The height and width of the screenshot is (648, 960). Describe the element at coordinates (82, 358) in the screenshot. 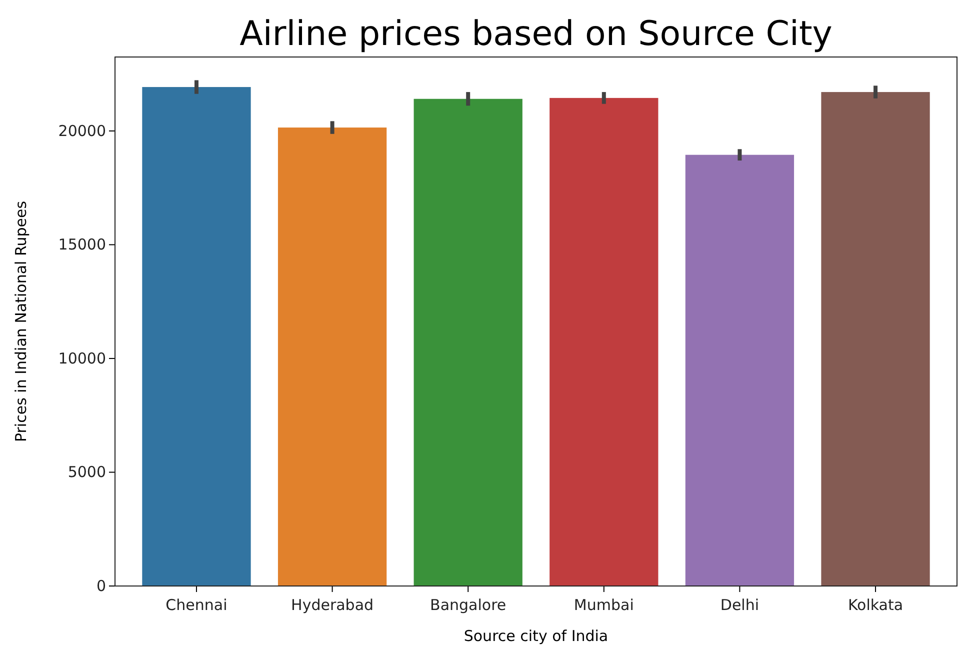

I see `y-tick-label: 10000` at that location.